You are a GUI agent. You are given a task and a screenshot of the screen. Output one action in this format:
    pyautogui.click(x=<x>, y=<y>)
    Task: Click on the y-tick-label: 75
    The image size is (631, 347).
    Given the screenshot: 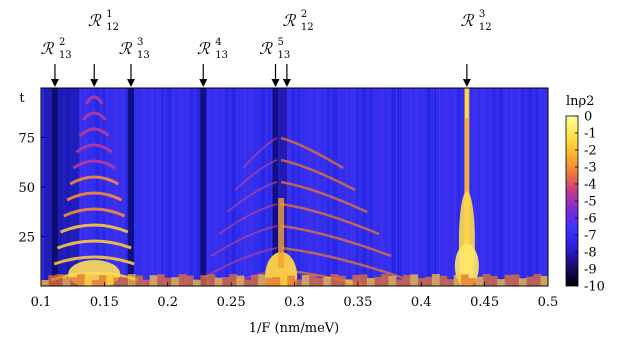 What is the action you would take?
    pyautogui.click(x=26, y=139)
    